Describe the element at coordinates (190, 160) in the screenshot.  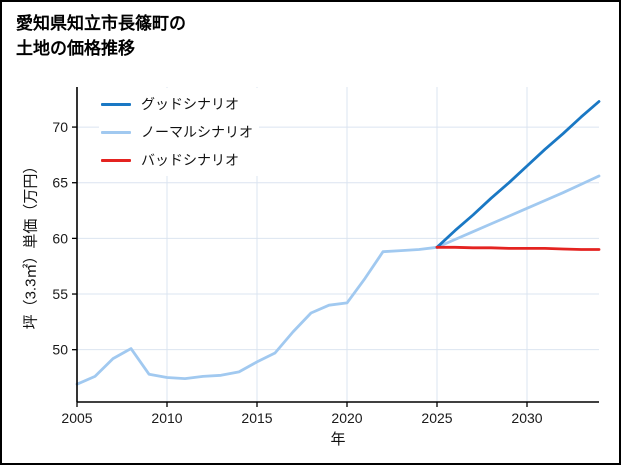
I see `legend-label-bad-scenario: バッドシナリオ` at that location.